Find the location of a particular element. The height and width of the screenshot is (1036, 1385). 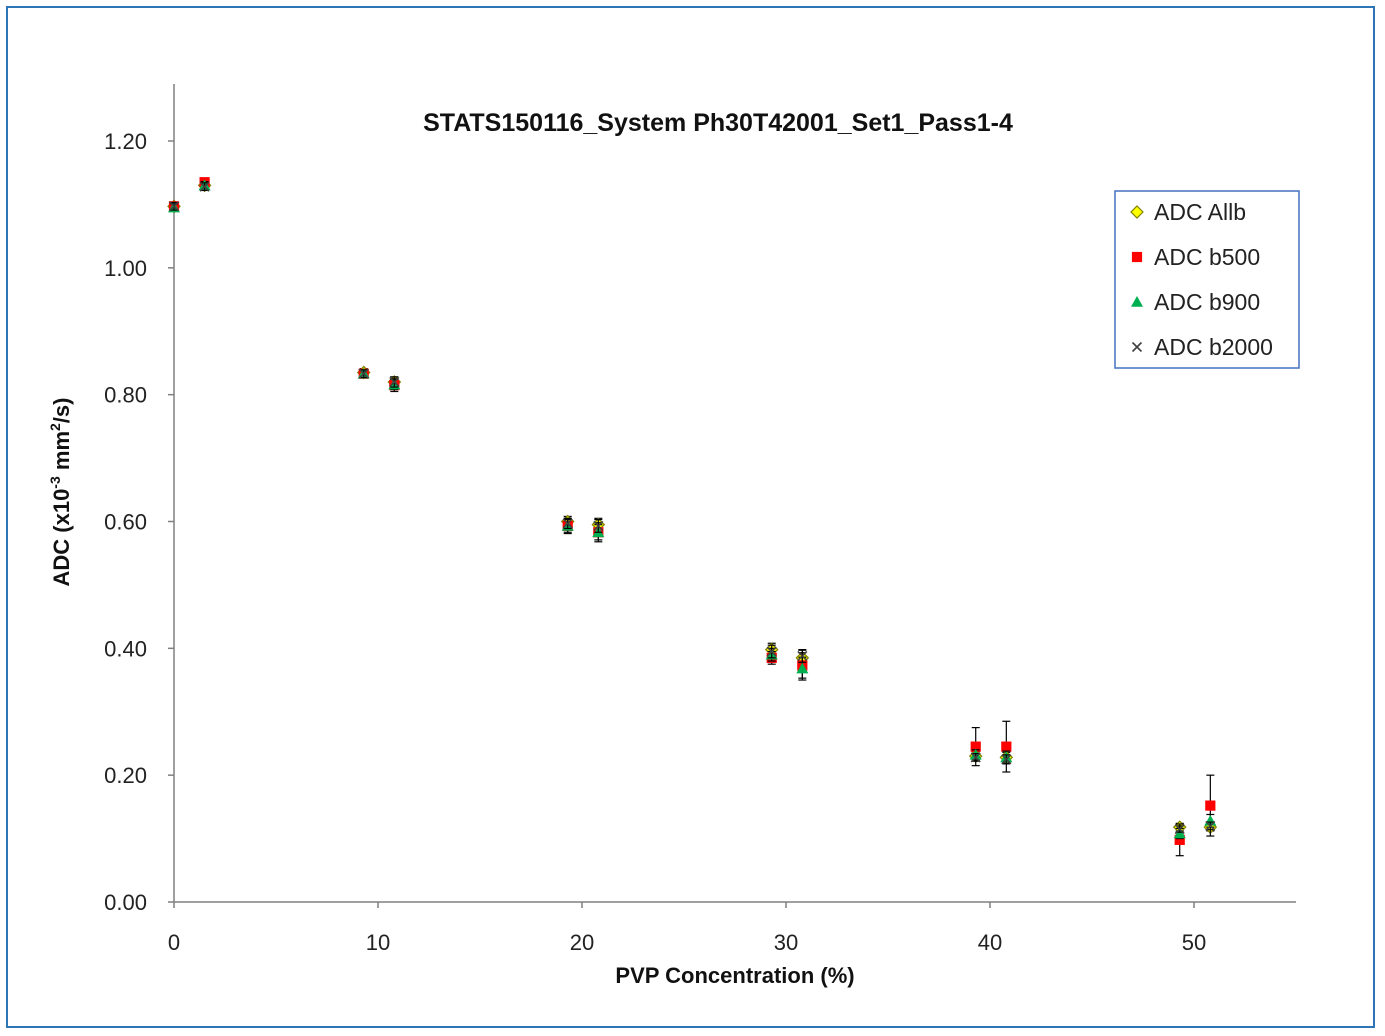

x-tick-label: 10 is located at coordinates (378, 942).